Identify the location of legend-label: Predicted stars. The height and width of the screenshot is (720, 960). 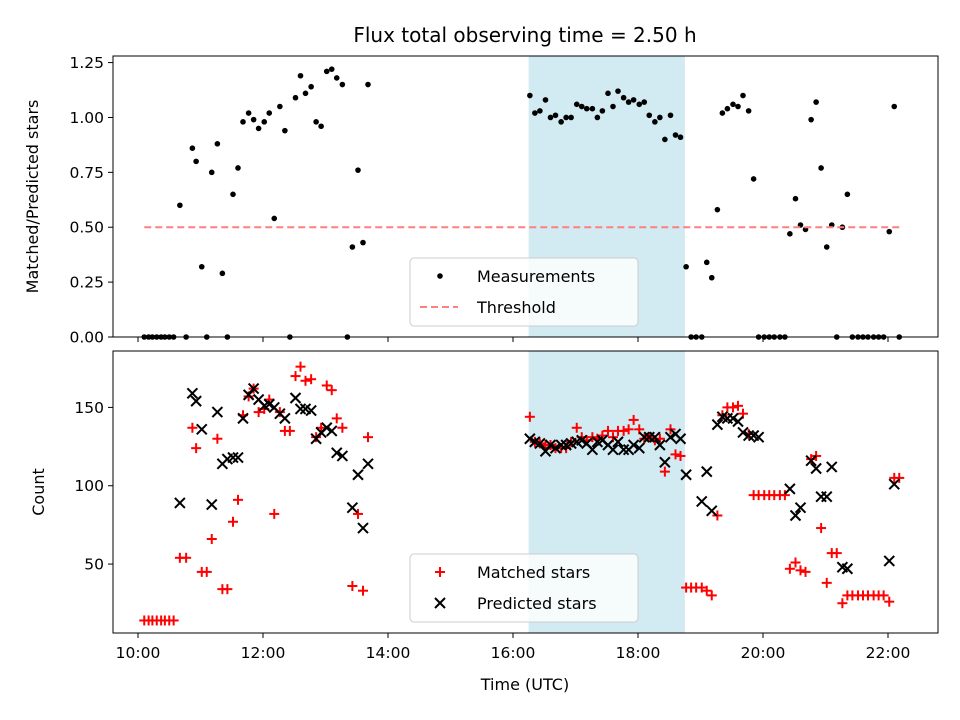
(537, 603).